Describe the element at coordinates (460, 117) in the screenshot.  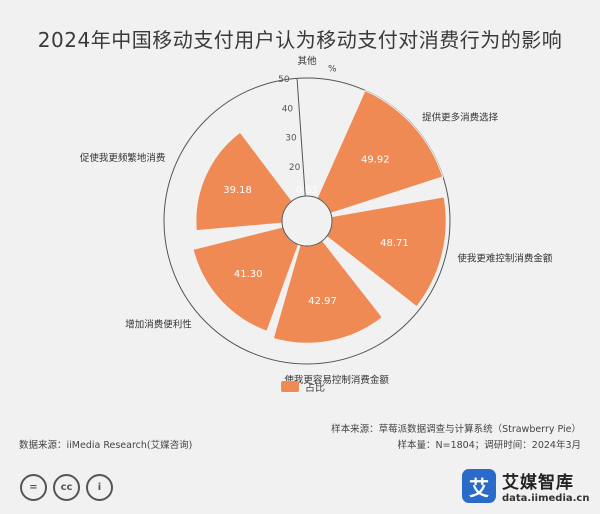
I see `category-label: 提供更多消费选择` at that location.